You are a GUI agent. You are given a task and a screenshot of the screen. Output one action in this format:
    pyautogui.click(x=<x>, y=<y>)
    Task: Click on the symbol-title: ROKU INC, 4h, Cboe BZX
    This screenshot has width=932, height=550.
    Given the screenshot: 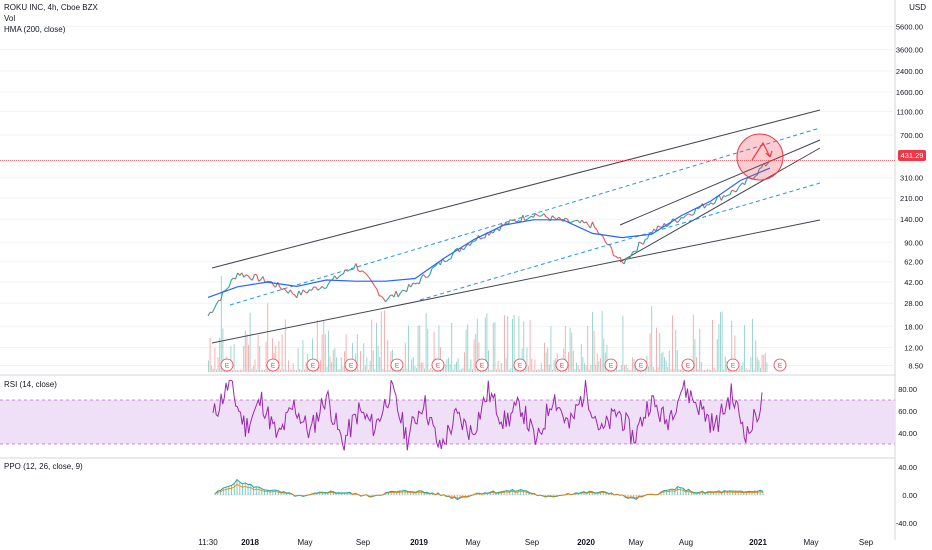 What is the action you would take?
    pyautogui.click(x=51, y=7)
    